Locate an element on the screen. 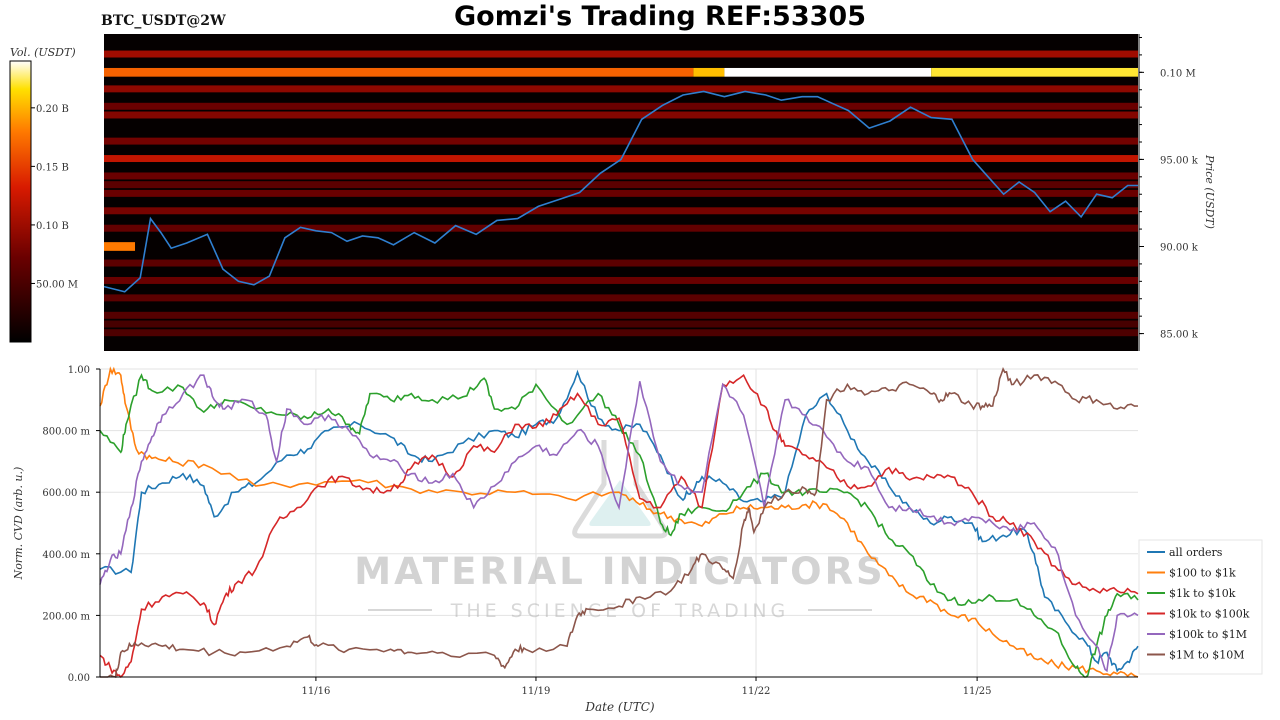 The height and width of the screenshot is (720, 1280). y-tick-label: 0.00 is located at coordinates (79, 678).